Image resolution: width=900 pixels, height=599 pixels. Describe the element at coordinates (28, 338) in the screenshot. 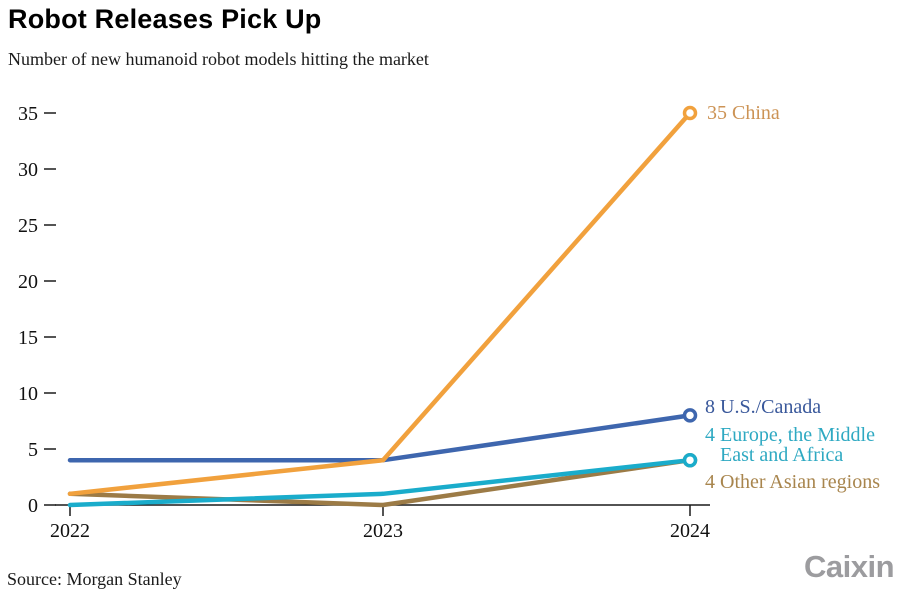

I see `y-tick-label: 15` at that location.